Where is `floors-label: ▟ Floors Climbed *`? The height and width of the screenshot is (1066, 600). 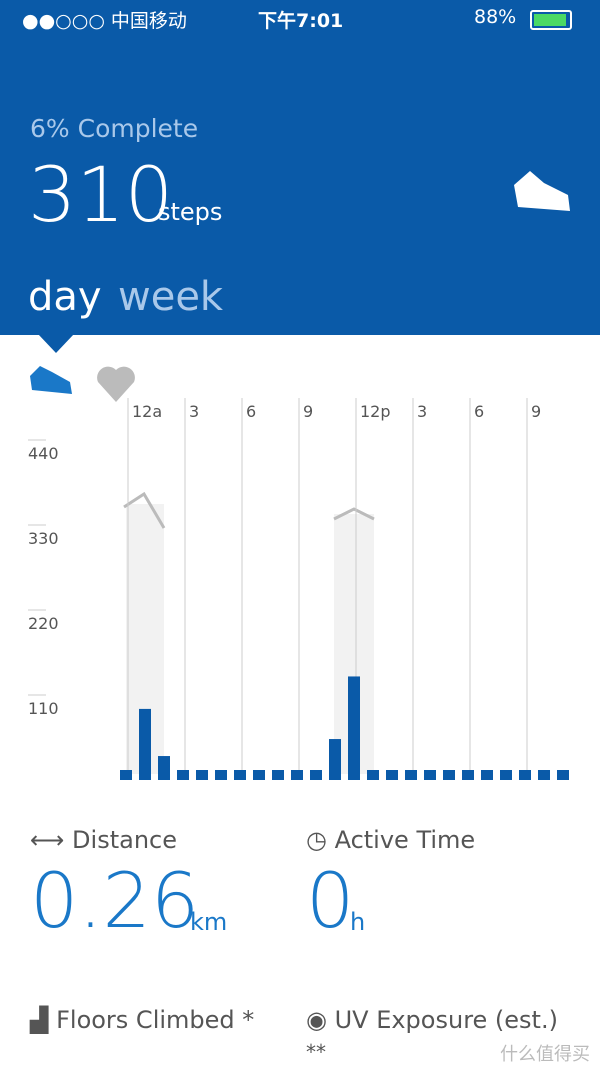
floors-label: ▟ Floors Climbed * is located at coordinates (142, 1020).